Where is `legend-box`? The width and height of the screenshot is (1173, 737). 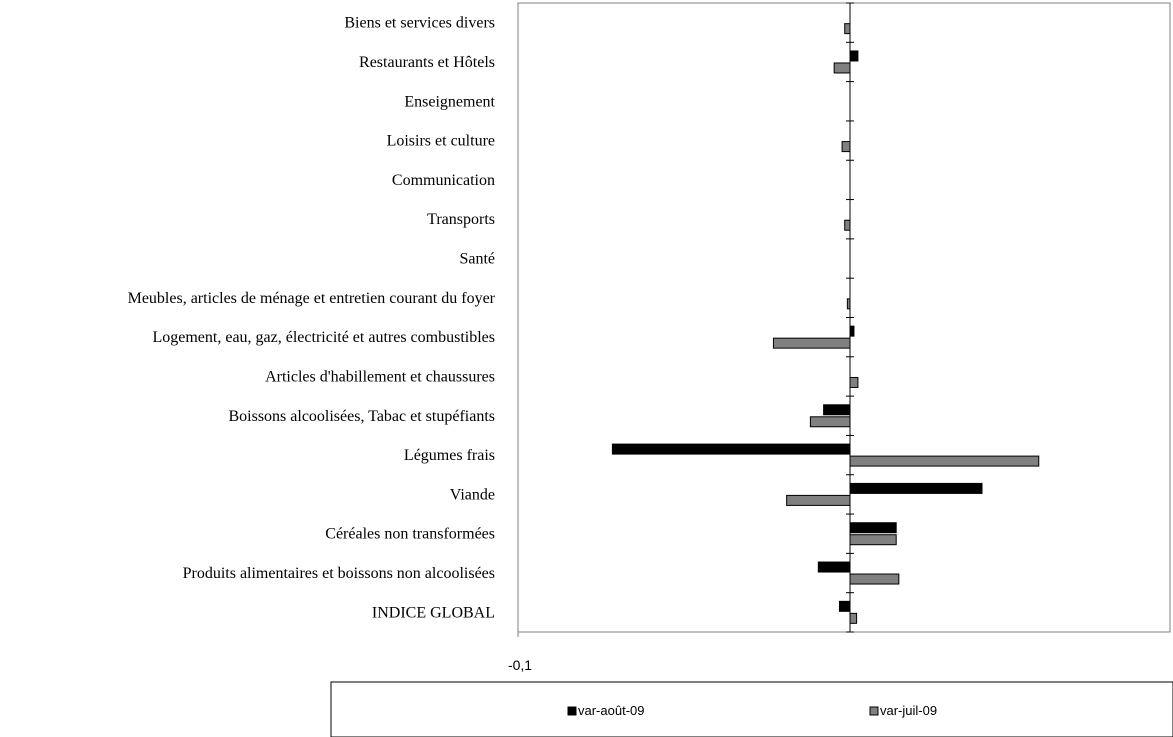 legend-box is located at coordinates (751, 709).